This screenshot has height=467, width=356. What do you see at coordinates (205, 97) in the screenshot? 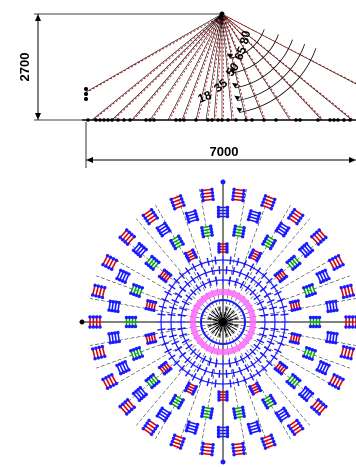
I see `angle-label-18: 18` at bounding box center [205, 97].